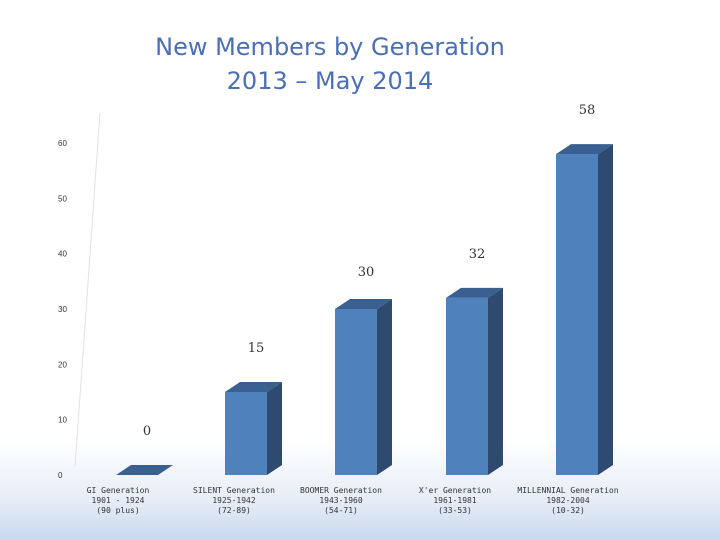 This screenshot has height=540, width=720. I want to click on x-category-label: MILLENNIAL Generation, so click(567, 490).